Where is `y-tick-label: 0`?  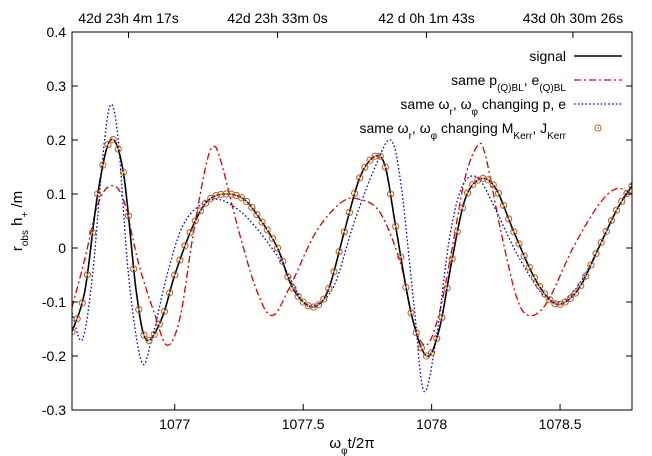
y-tick-label: 0 is located at coordinates (62, 248).